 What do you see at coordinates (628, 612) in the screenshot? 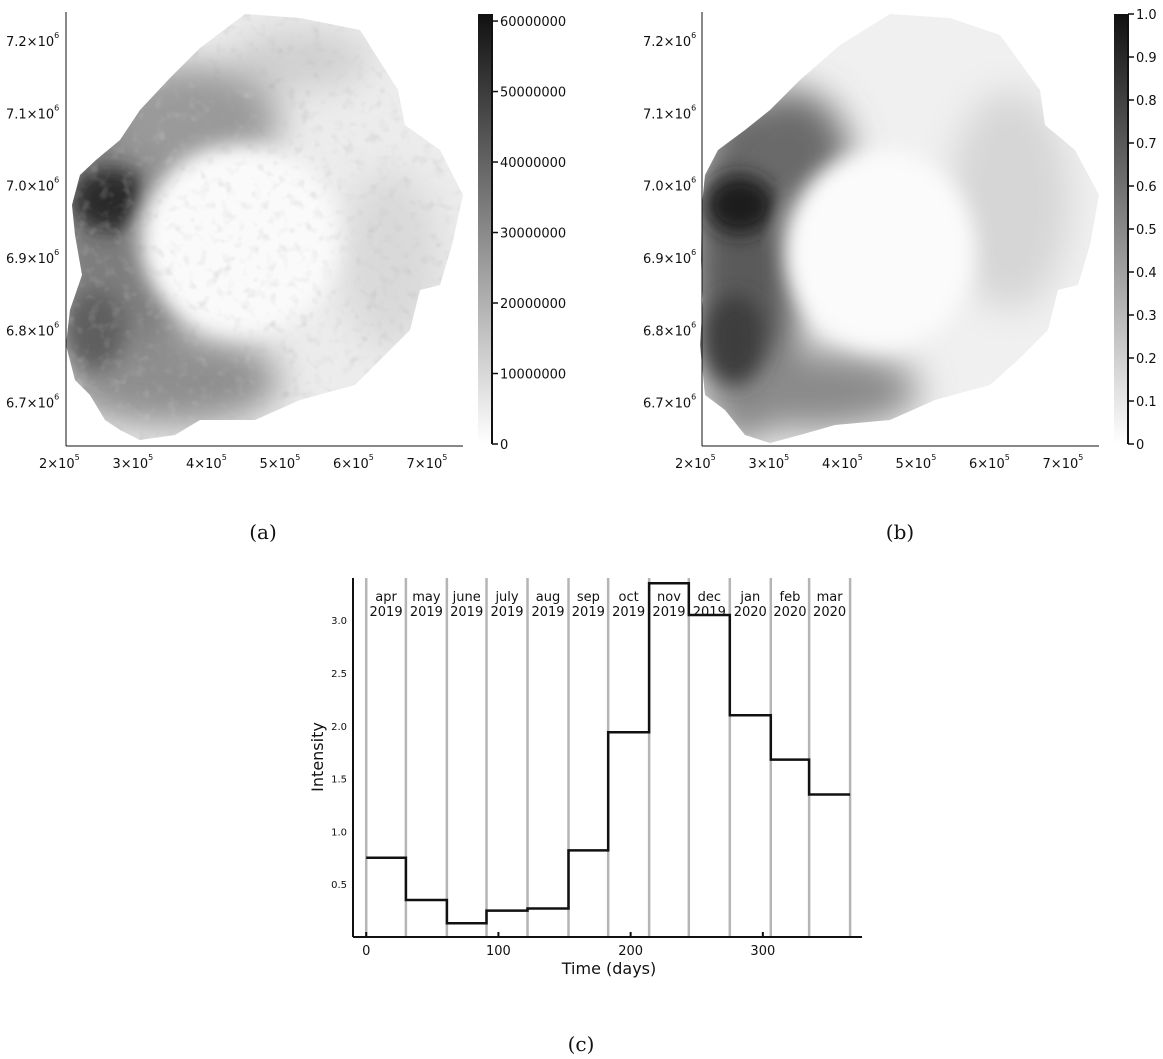
I see `year-label-6: 2019` at bounding box center [628, 612].